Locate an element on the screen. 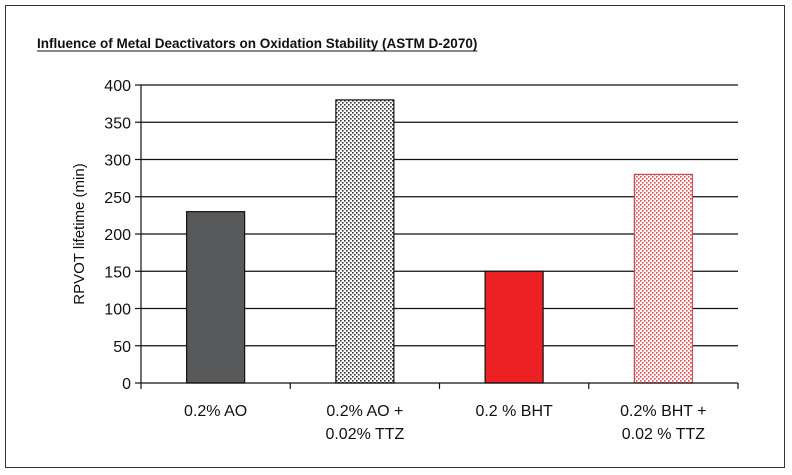  category-label: 0.2% AO is located at coordinates (215, 411).